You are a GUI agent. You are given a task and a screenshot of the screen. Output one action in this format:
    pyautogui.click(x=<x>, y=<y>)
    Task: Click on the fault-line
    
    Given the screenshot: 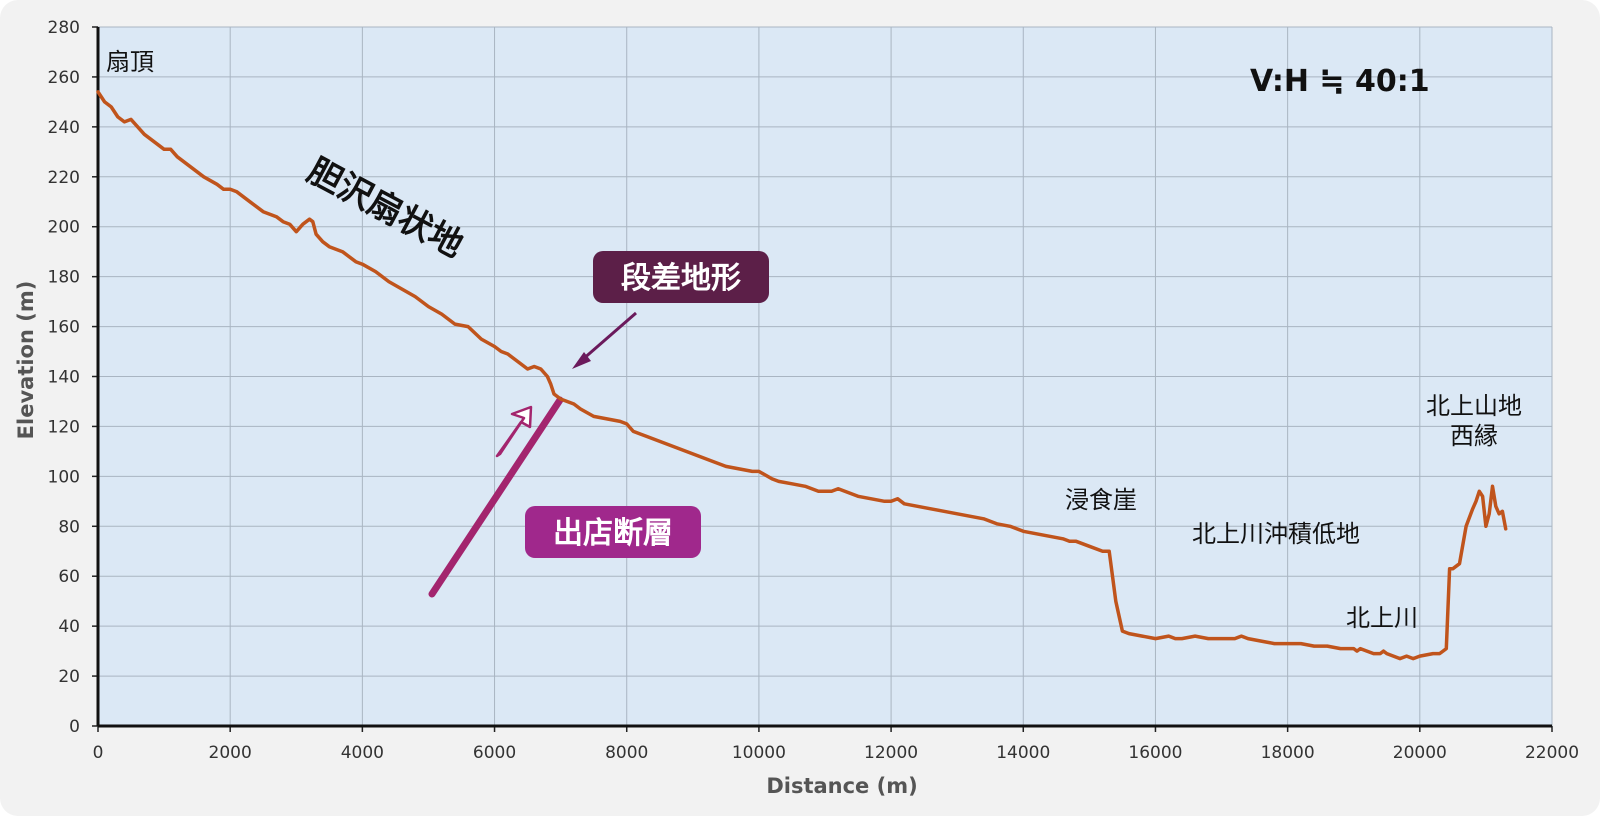 What is the action you would take?
    pyautogui.click(x=496, y=497)
    